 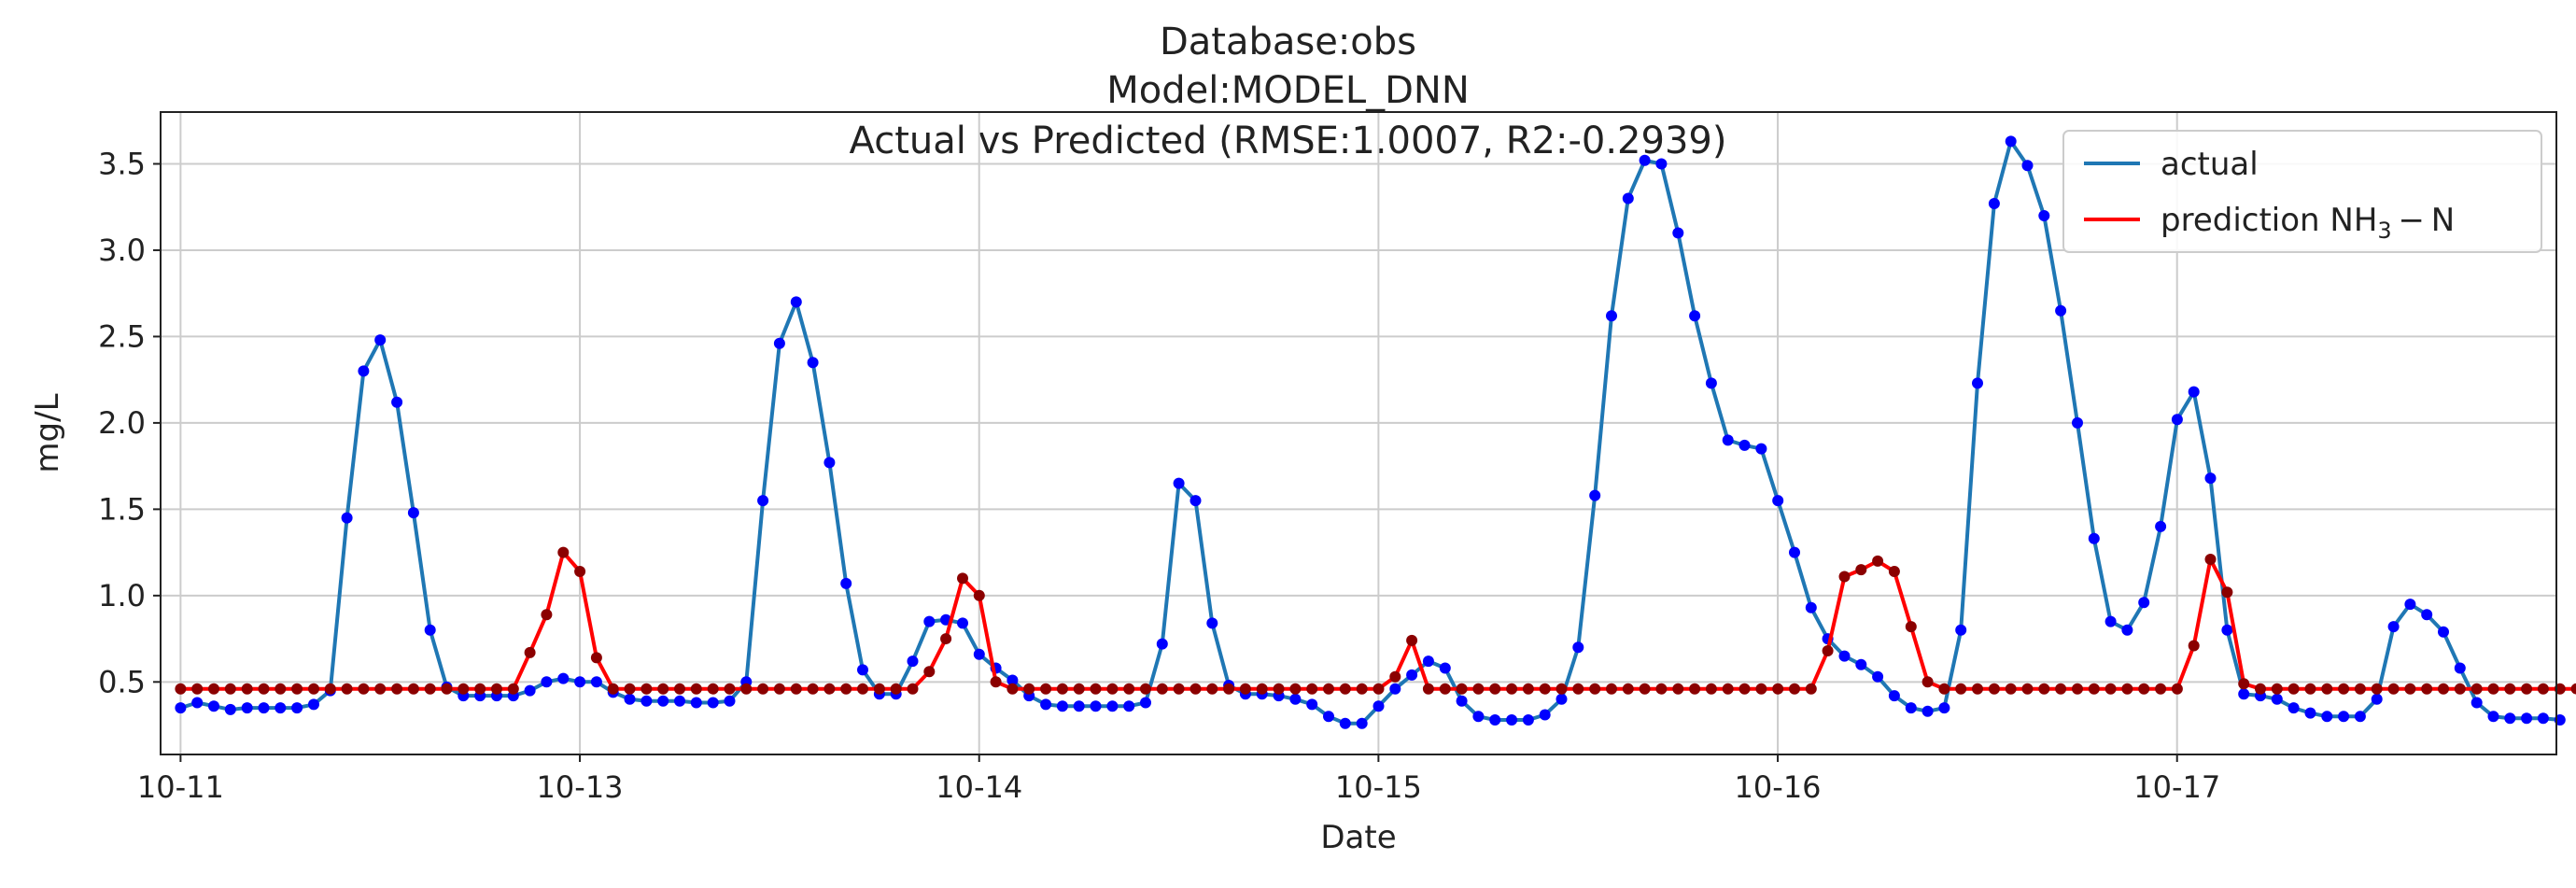 I want to click on y-tick-label: 2.0, so click(x=122, y=423).